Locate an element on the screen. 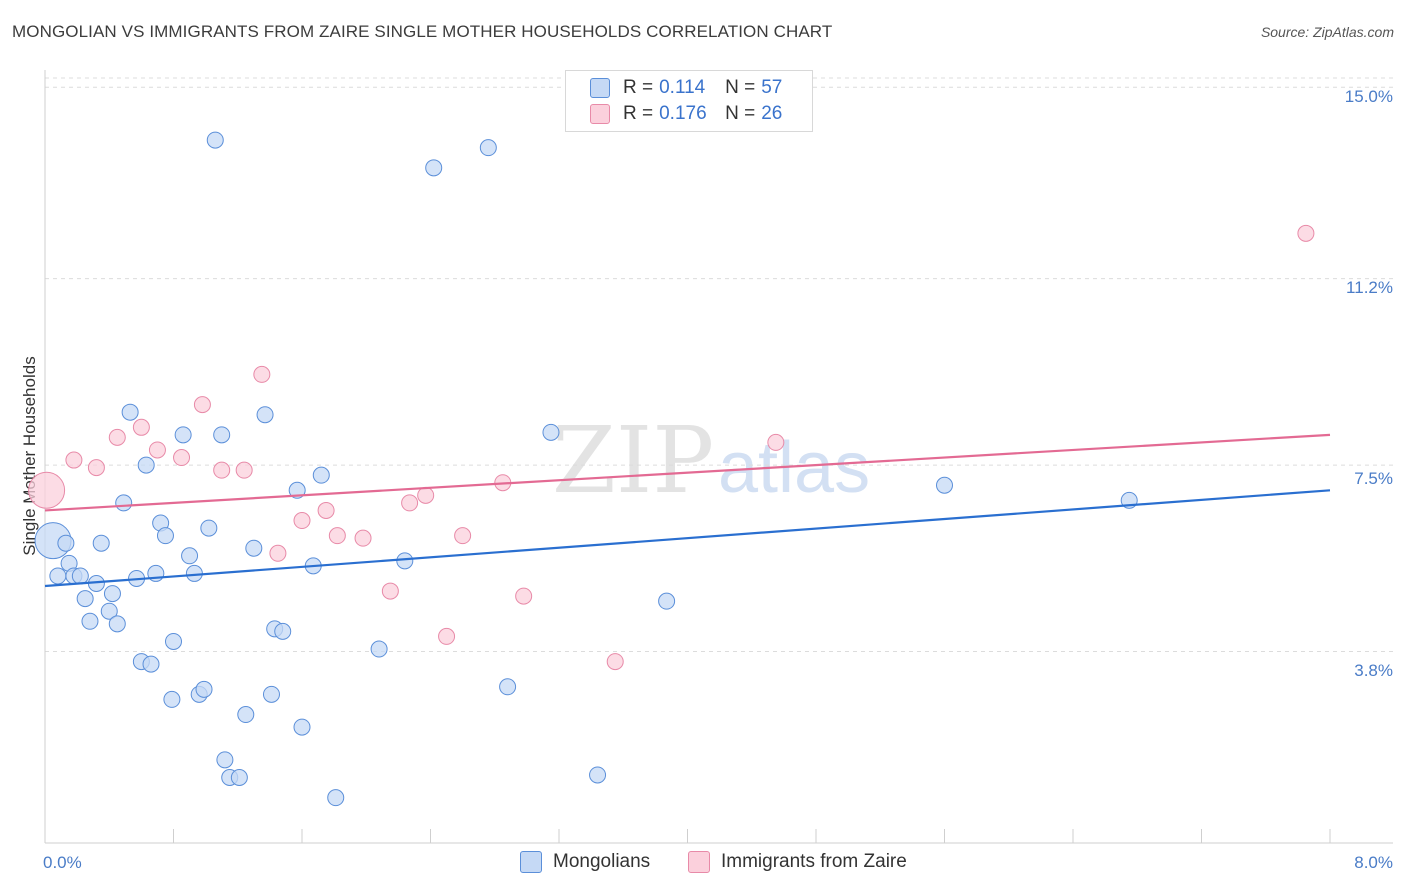 This screenshot has width=1406, height=892. zaire-trend-line is located at coordinates (687, 472).